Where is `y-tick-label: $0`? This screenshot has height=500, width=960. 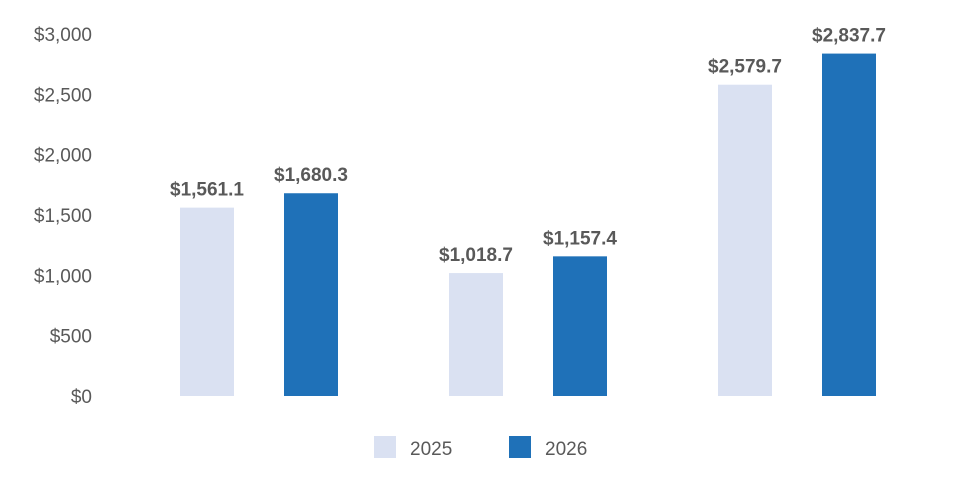
y-tick-label: $0 is located at coordinates (81, 397).